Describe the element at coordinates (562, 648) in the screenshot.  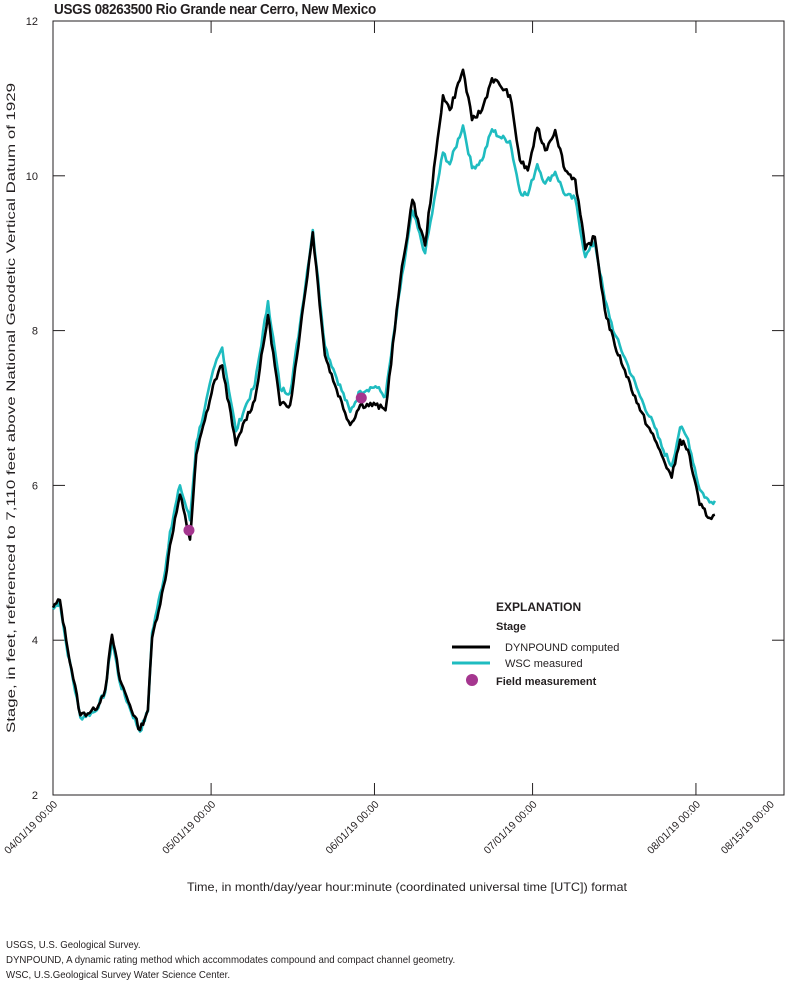
I see `legend-dynpound-label: DYNPOUND computed` at that location.